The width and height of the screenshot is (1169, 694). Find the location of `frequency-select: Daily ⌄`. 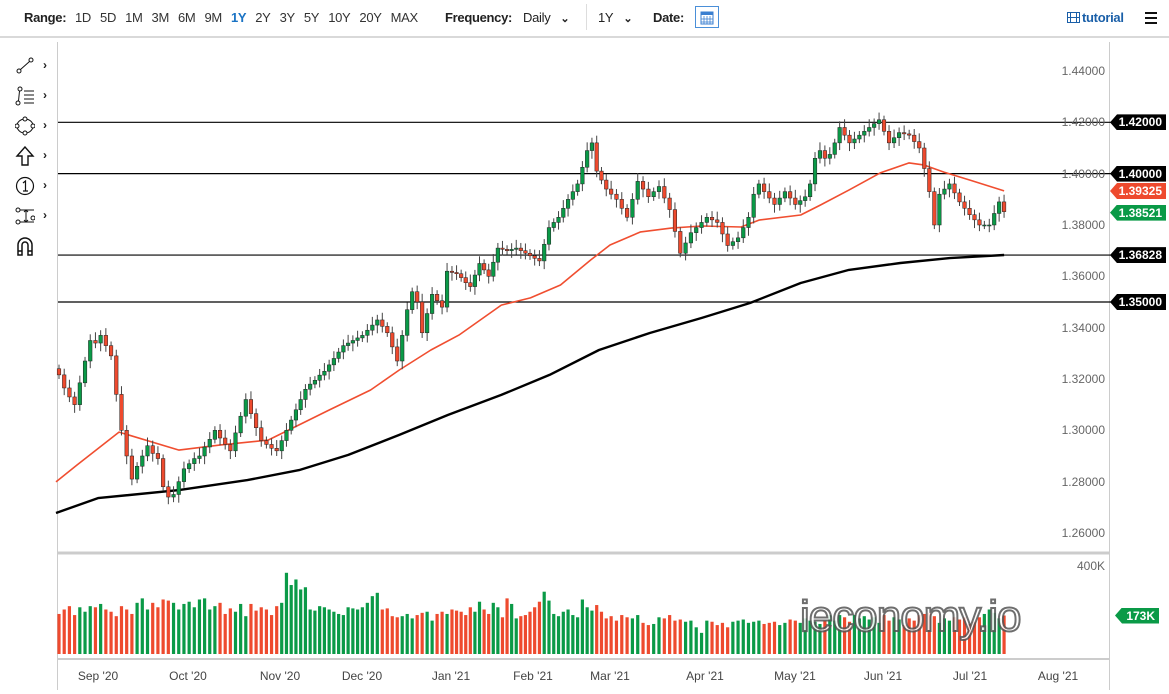

frequency-select: Daily ⌄ is located at coordinates (546, 17).